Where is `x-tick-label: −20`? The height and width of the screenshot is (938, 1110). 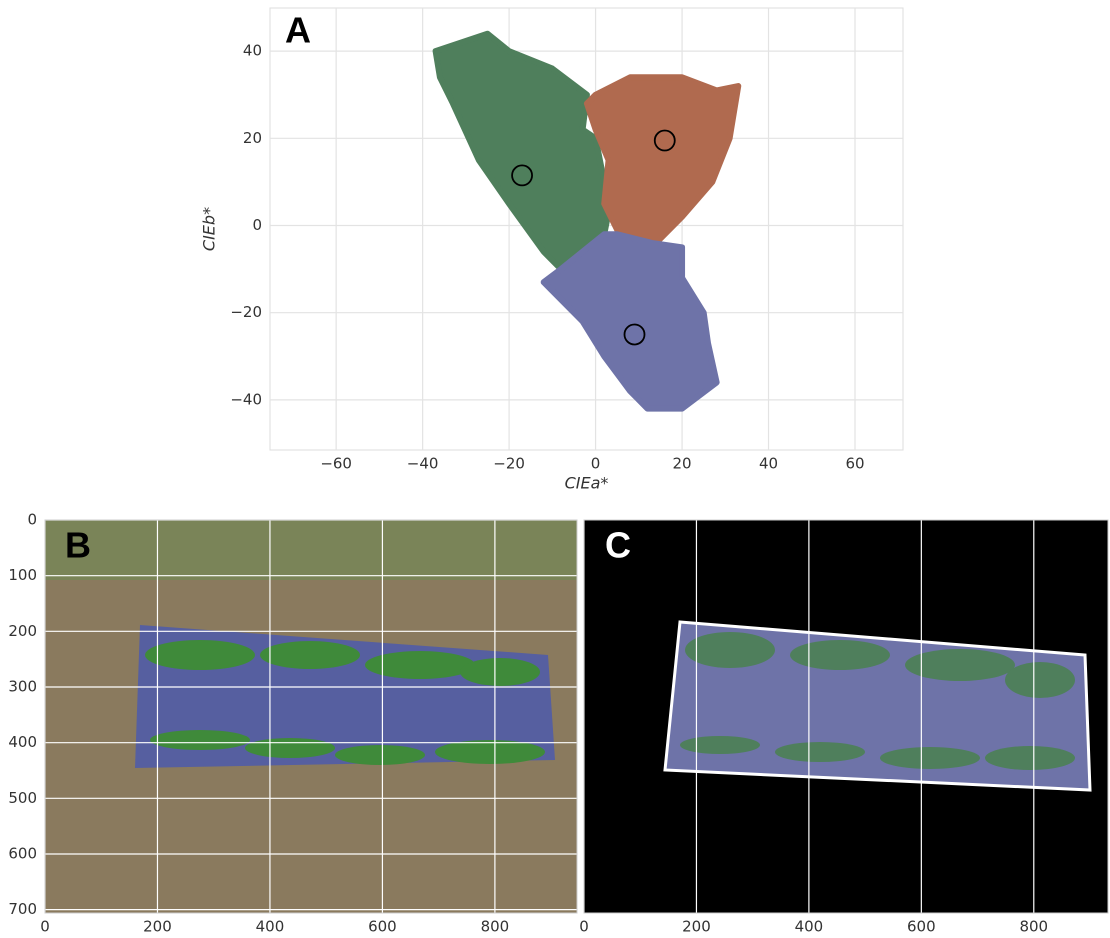 x-tick-label: −20 is located at coordinates (509, 464).